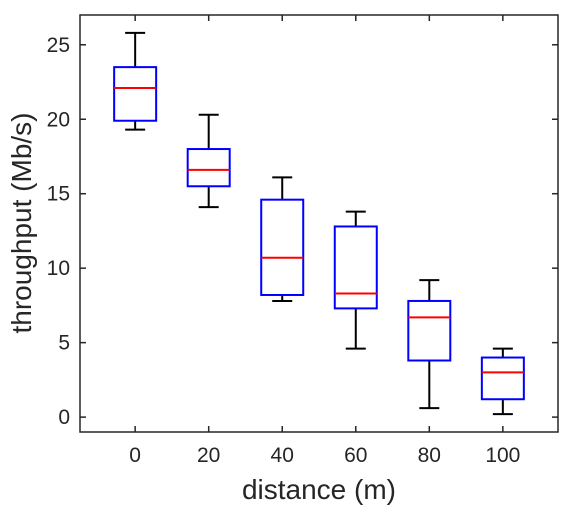 Image resolution: width=581 pixels, height=507 pixels. I want to click on y-tick-label: 0, so click(64, 417).